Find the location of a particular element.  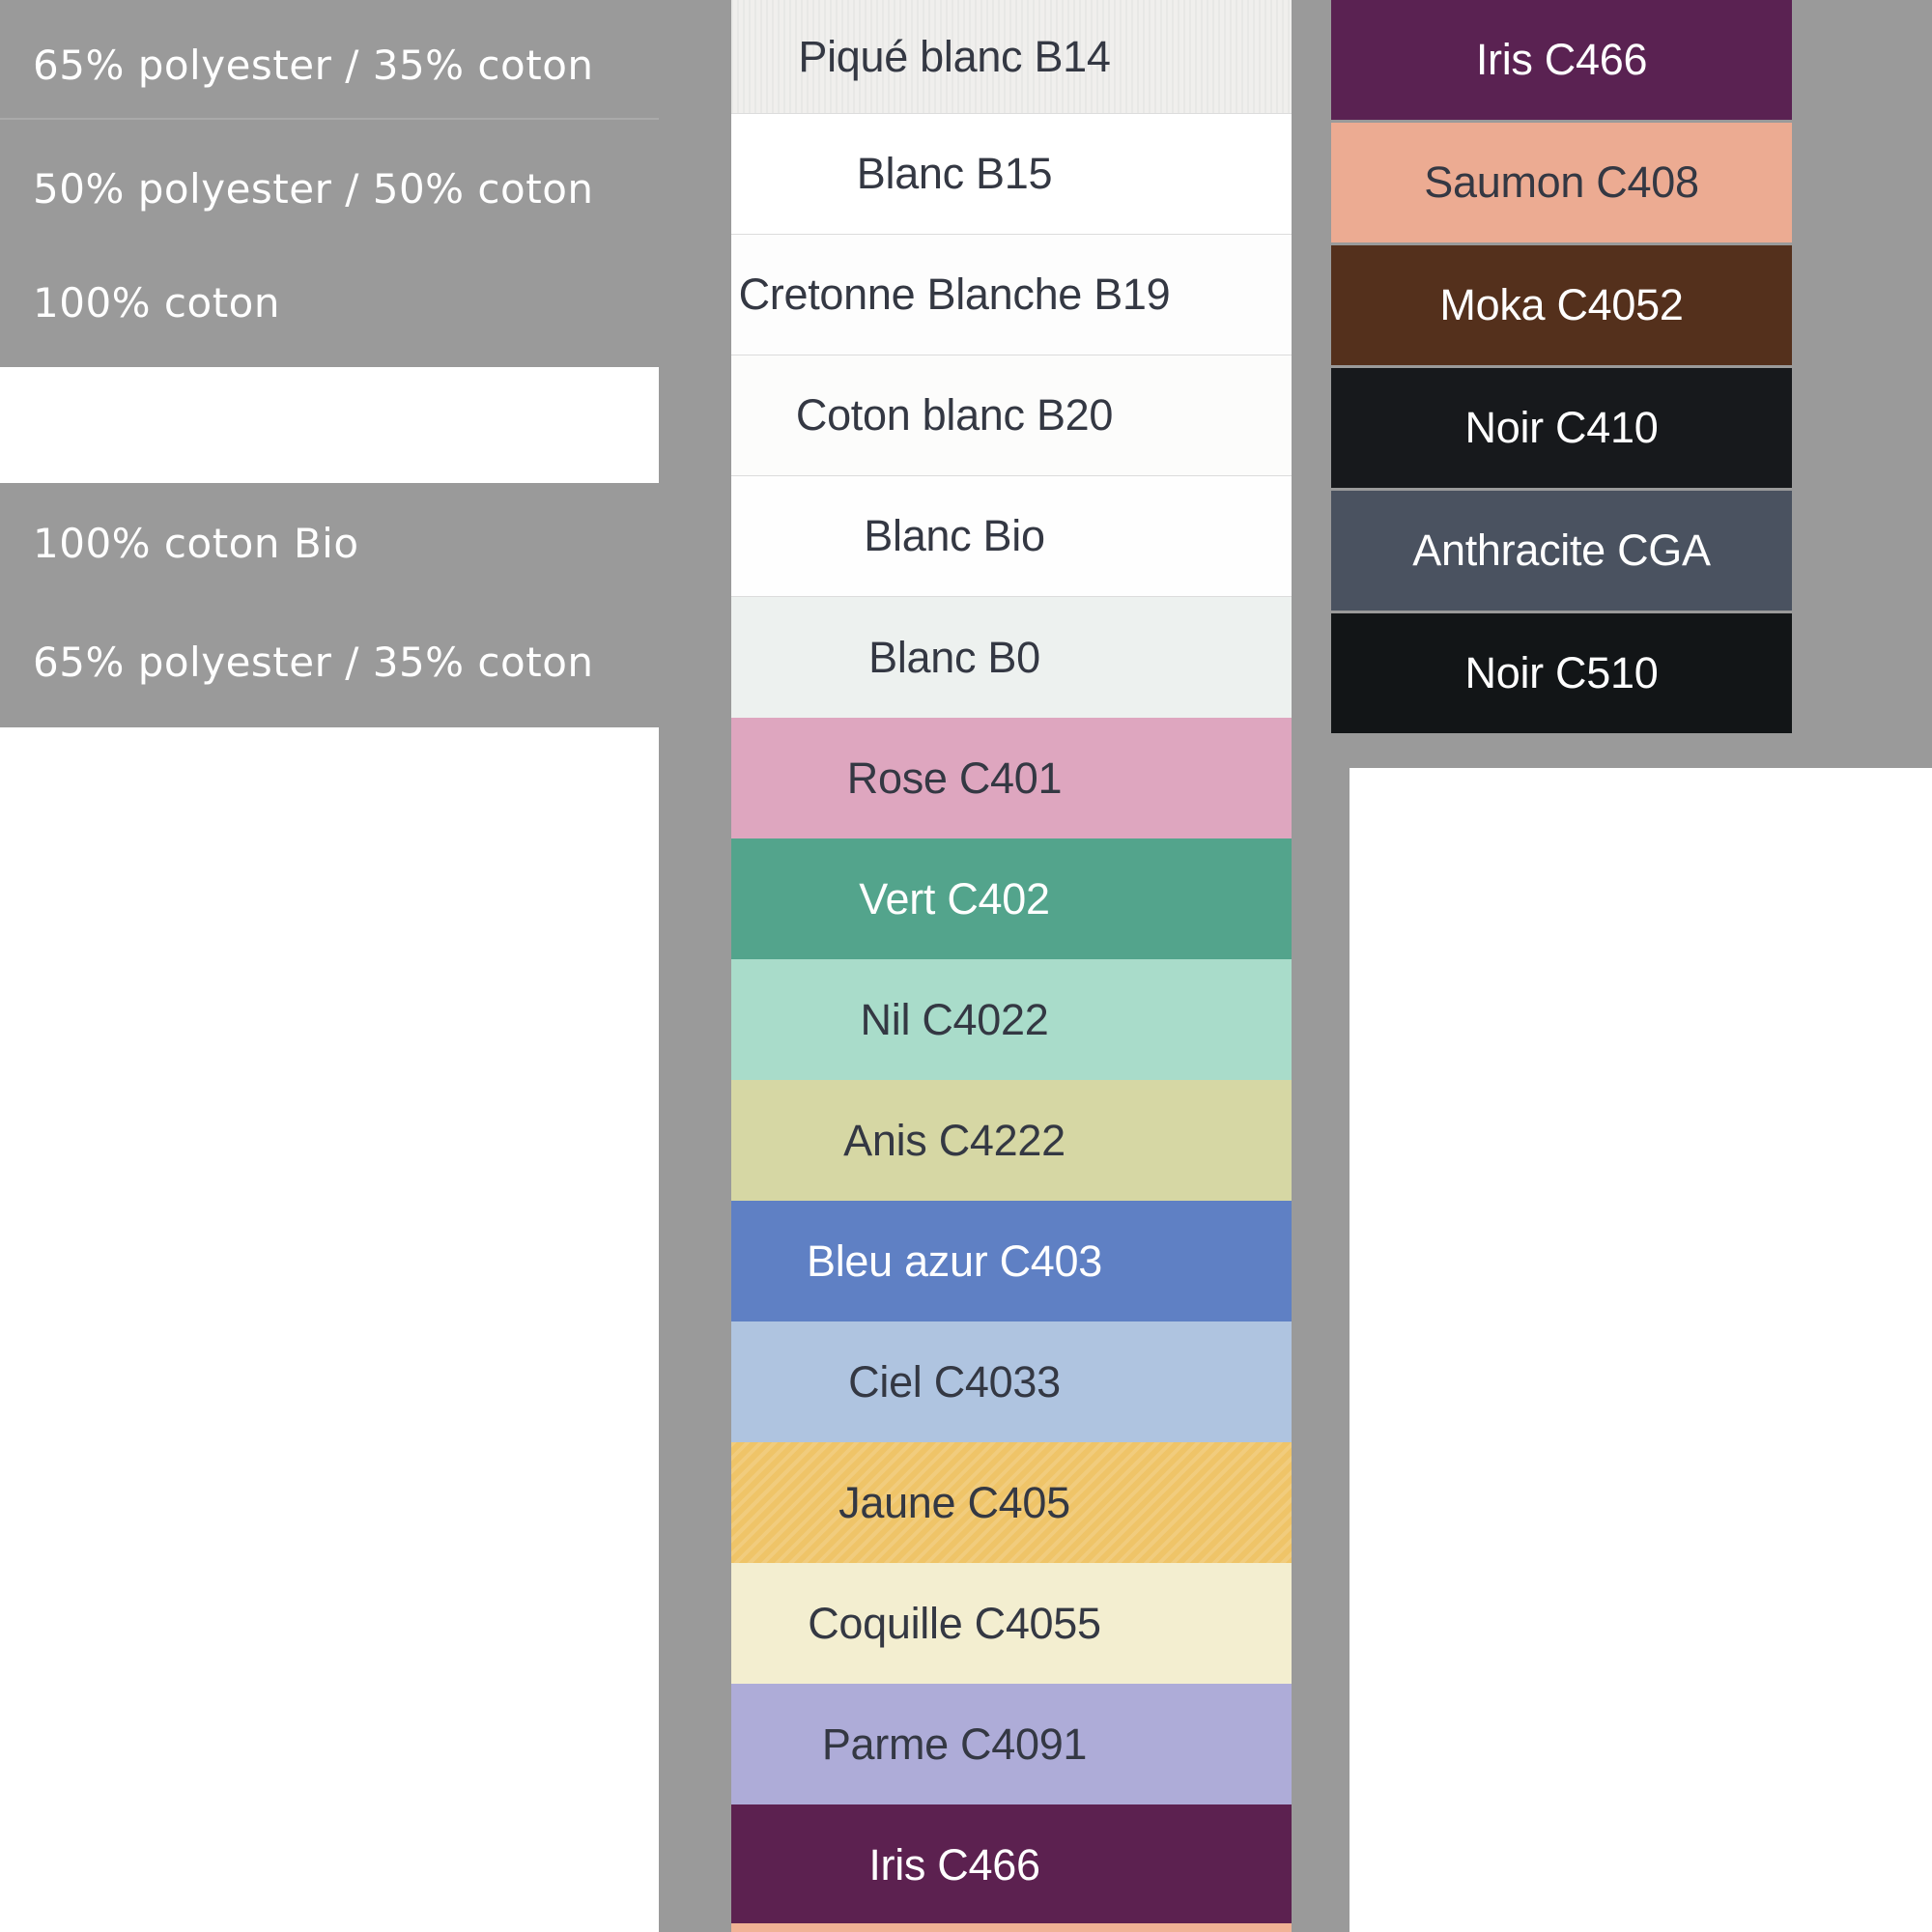

swatch-label: Noir C510 is located at coordinates (1561, 672).